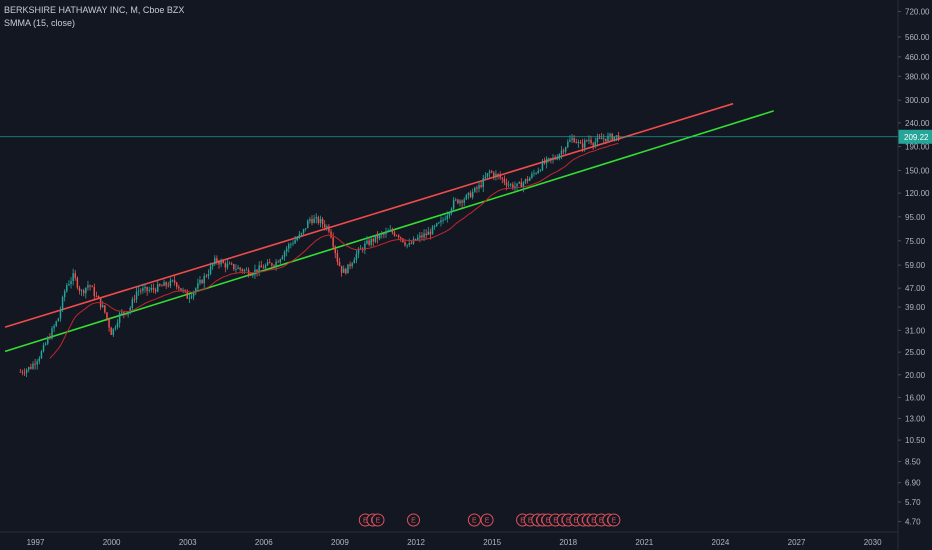 This screenshot has height=550, width=932. I want to click on price-tick-label: 460.00, so click(917, 57).